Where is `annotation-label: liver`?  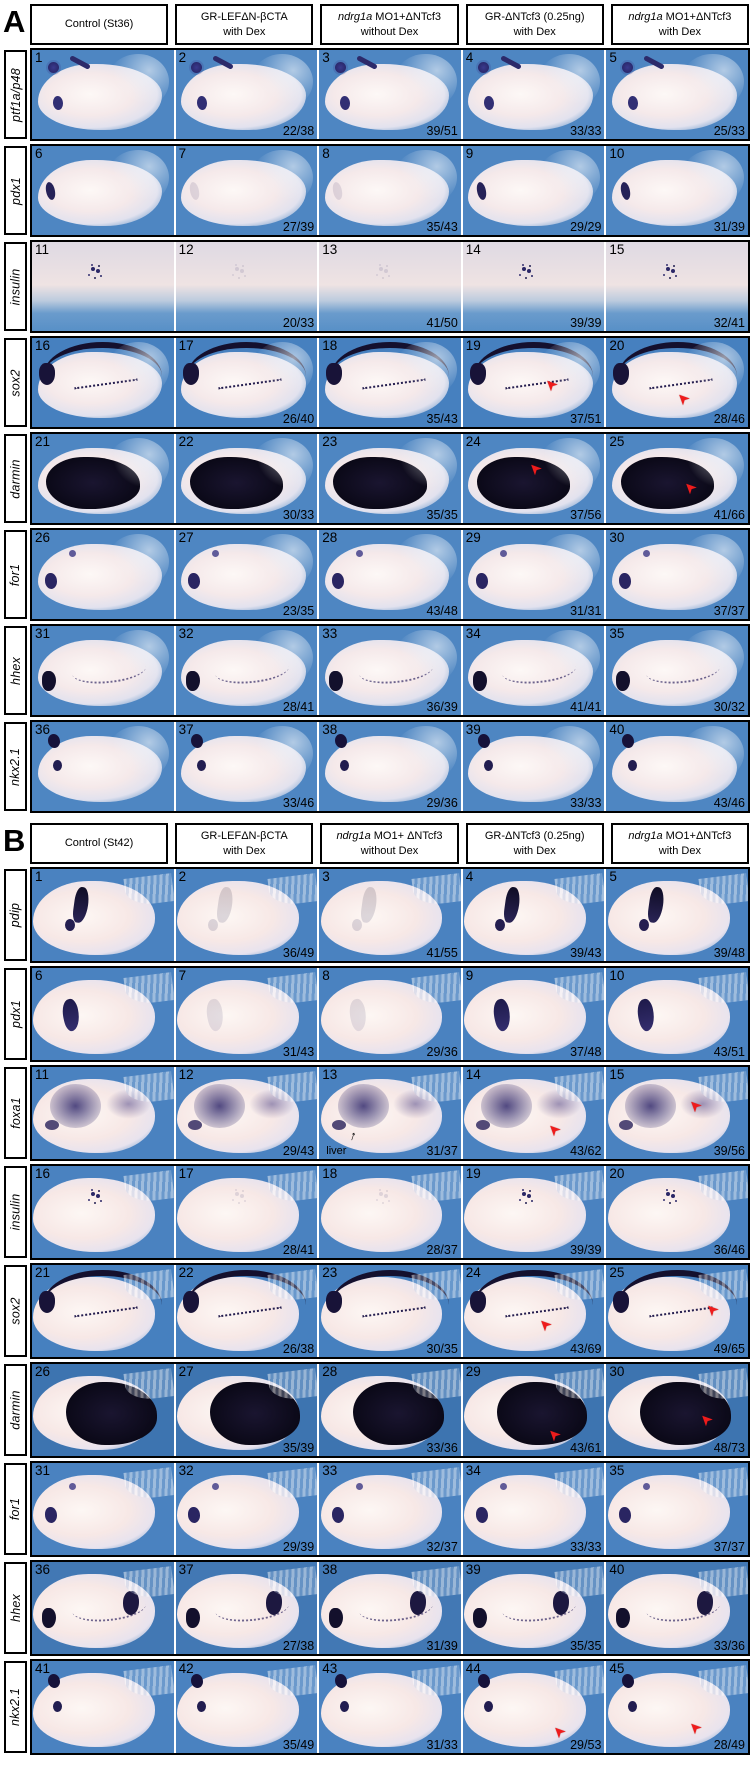 annotation-label: liver is located at coordinates (336, 1151).